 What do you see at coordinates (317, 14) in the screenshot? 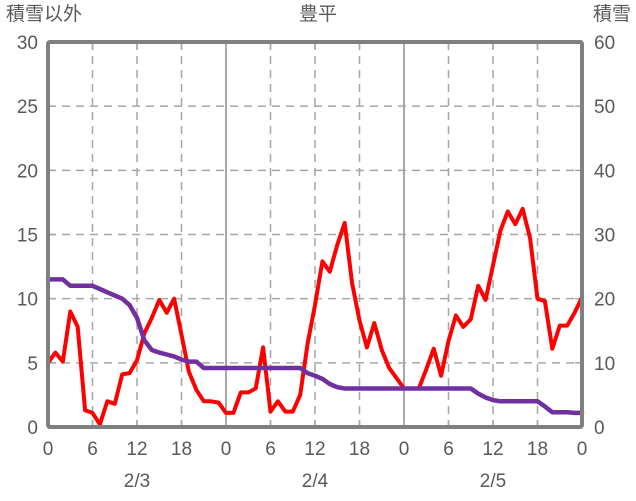
I see `chart-title: 豊平` at bounding box center [317, 14].